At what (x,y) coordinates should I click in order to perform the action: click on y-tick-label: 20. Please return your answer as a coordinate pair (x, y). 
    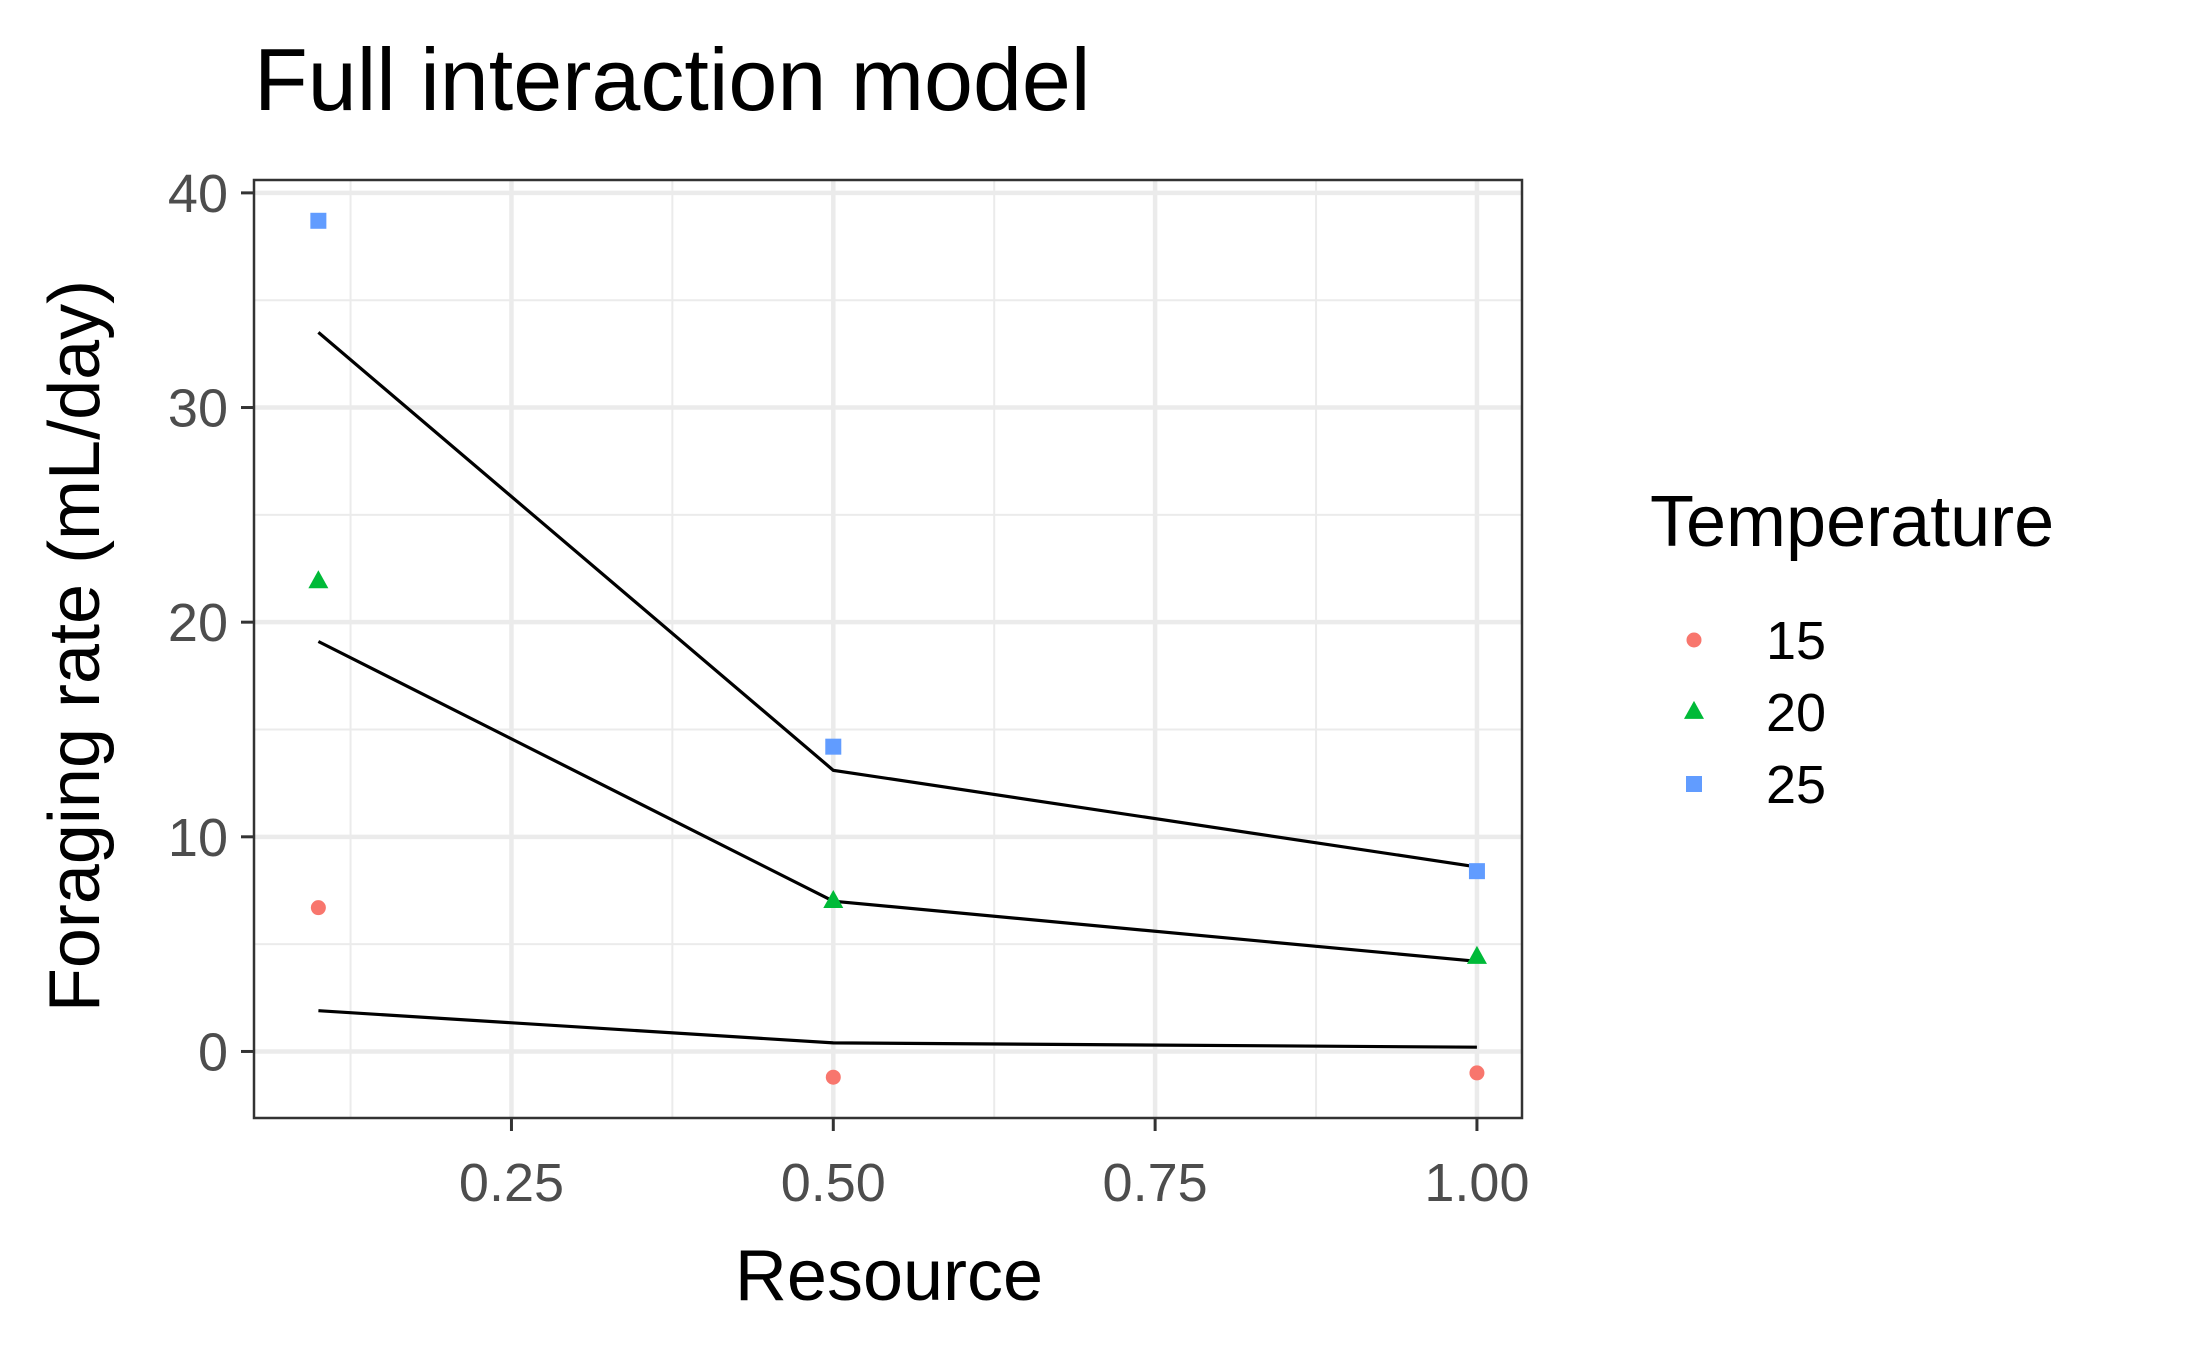
    Looking at the image, I should click on (198, 623).